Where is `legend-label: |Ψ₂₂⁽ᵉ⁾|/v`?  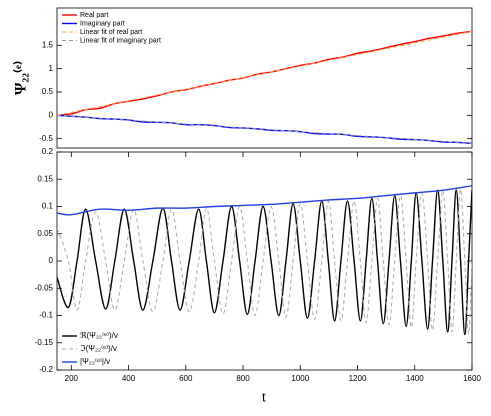 legend-label: |Ψ₂₂⁽ᵉ⁾|/v is located at coordinates (95, 361).